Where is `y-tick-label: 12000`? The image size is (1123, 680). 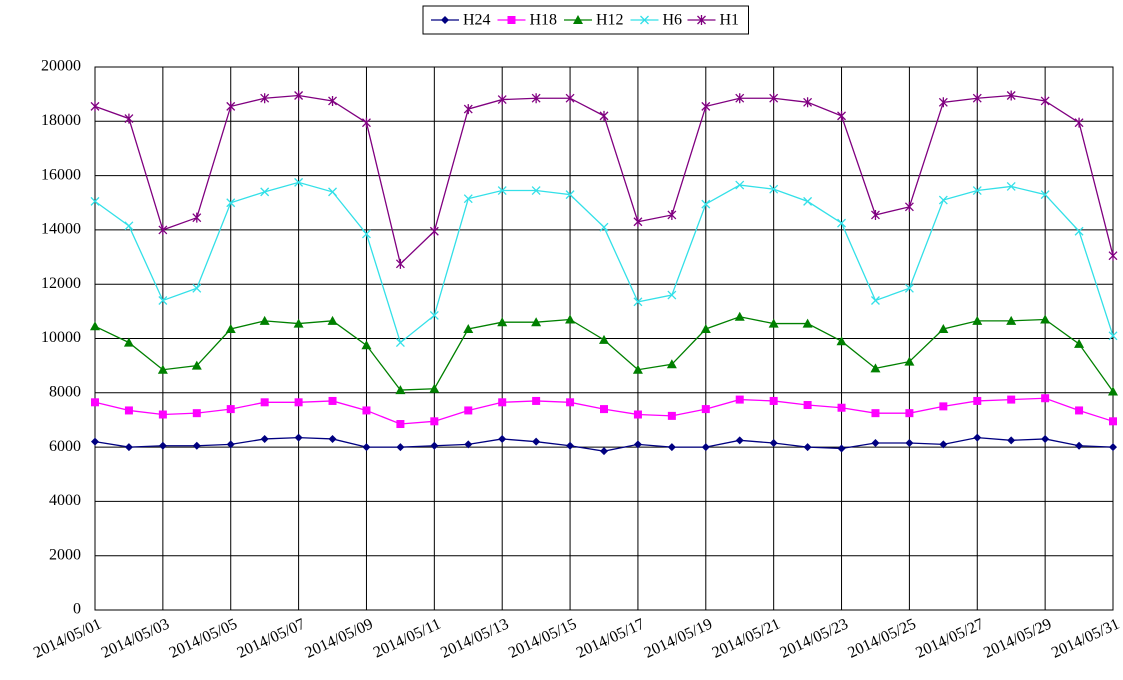
y-tick-label: 12000 is located at coordinates (61, 283).